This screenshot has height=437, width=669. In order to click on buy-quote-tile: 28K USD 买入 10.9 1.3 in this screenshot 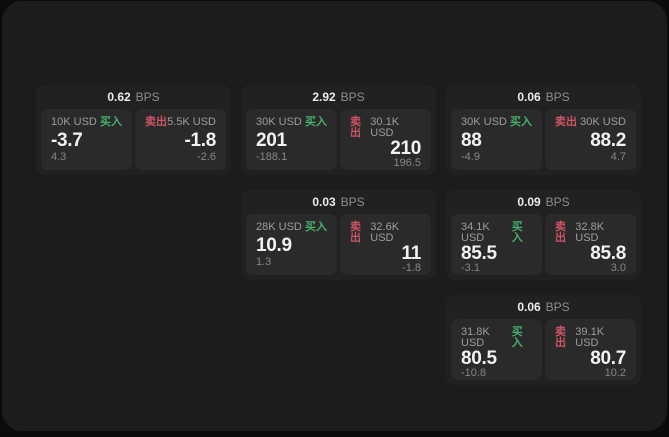, I will do `click(291, 244)`.